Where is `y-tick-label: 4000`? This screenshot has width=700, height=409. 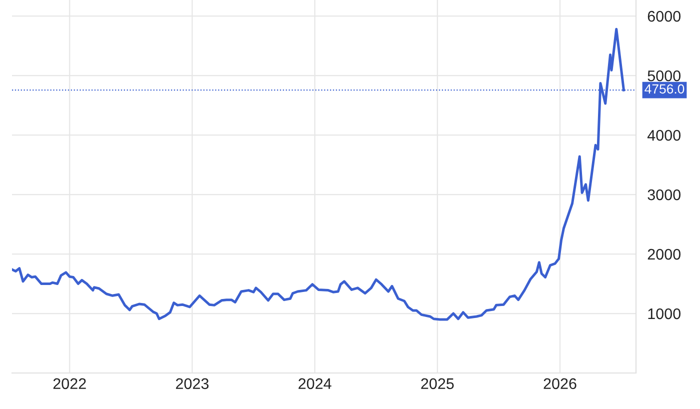 y-tick-label: 4000 is located at coordinates (663, 135).